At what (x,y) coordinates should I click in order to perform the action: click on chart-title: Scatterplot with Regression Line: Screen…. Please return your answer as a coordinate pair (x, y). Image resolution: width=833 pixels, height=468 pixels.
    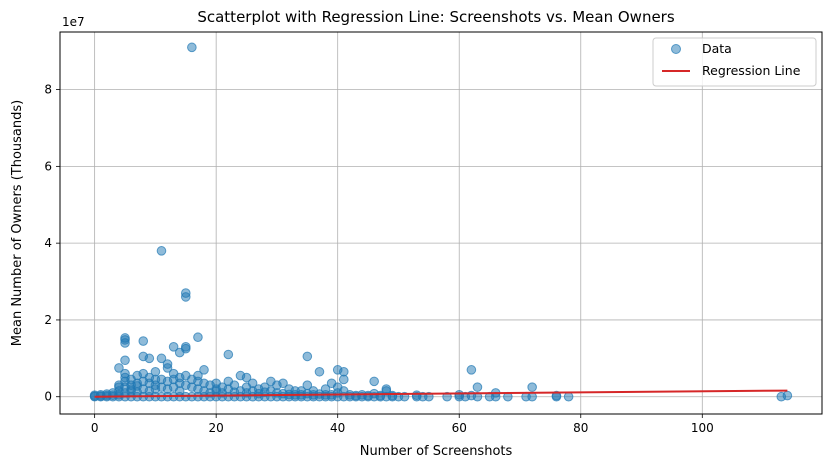
    Looking at the image, I should click on (435, 17).